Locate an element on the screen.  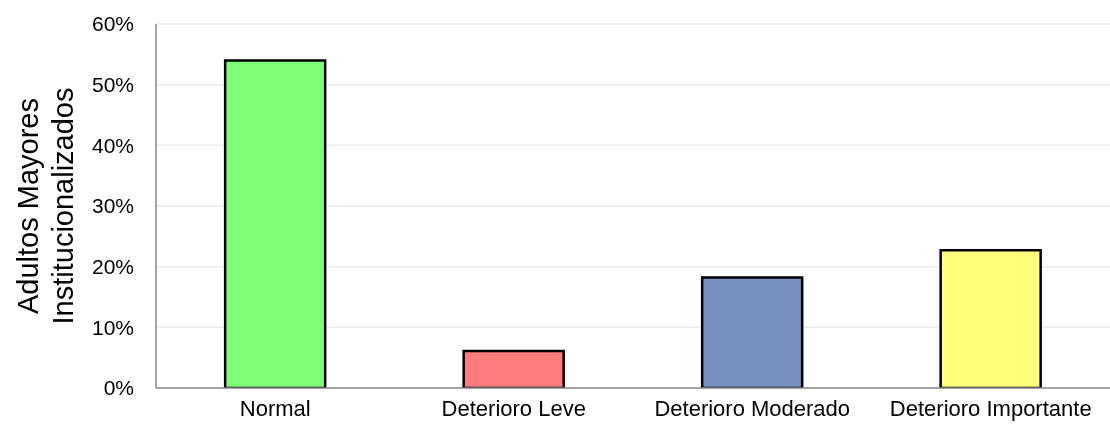
y-axis-title: Adultos Mayores Institucionalizados is located at coordinates (45, 206).